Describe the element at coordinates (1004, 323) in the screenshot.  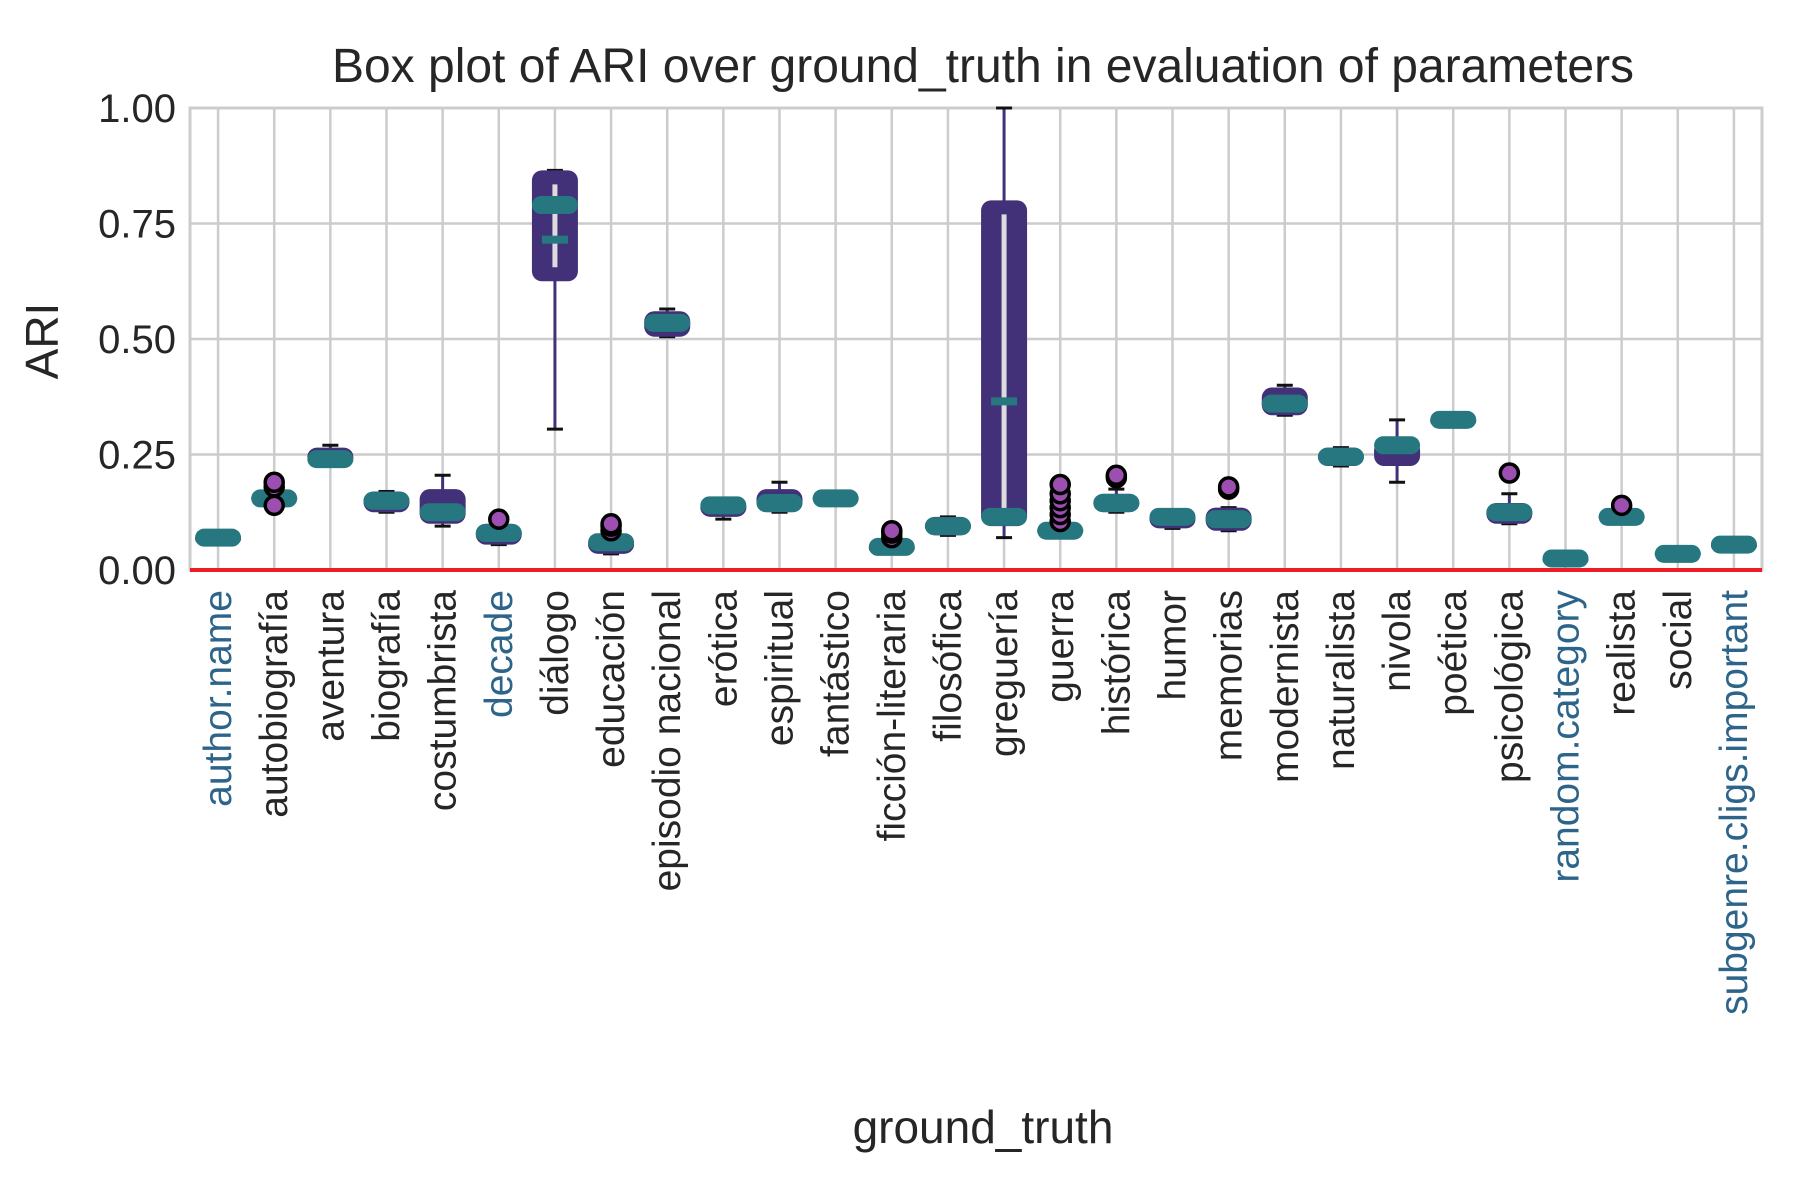
I see `box-greguer-a` at that location.